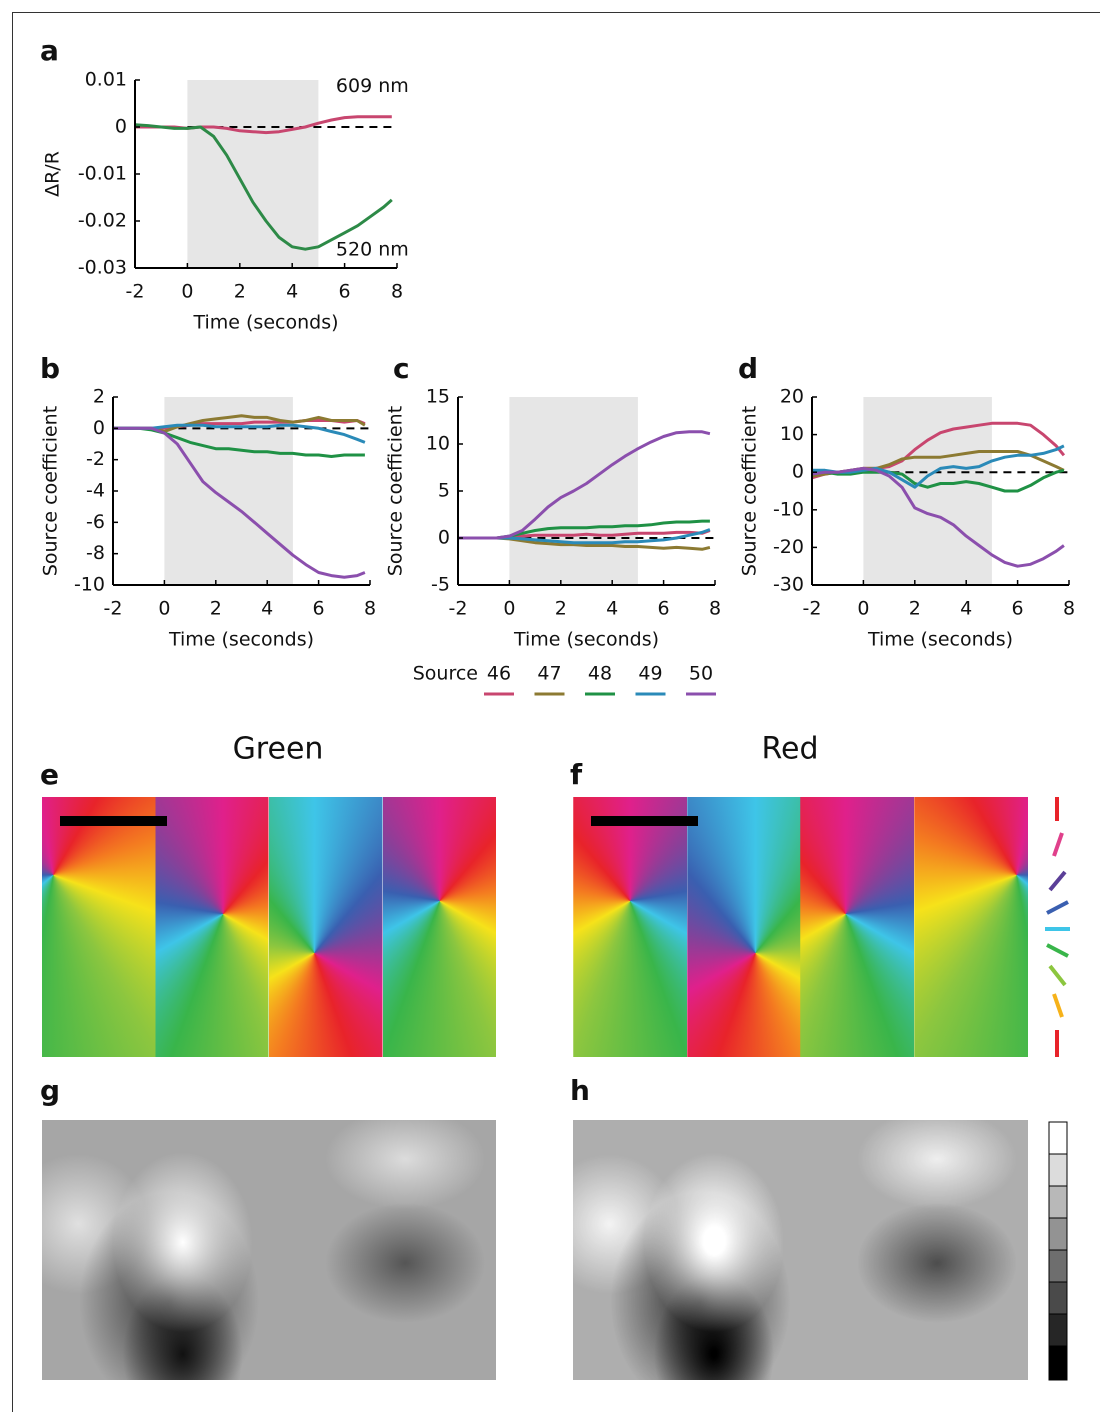 This screenshot has height=1412, width=1100. What do you see at coordinates (401, 368) in the screenshot?
I see `panel-label: c` at bounding box center [401, 368].